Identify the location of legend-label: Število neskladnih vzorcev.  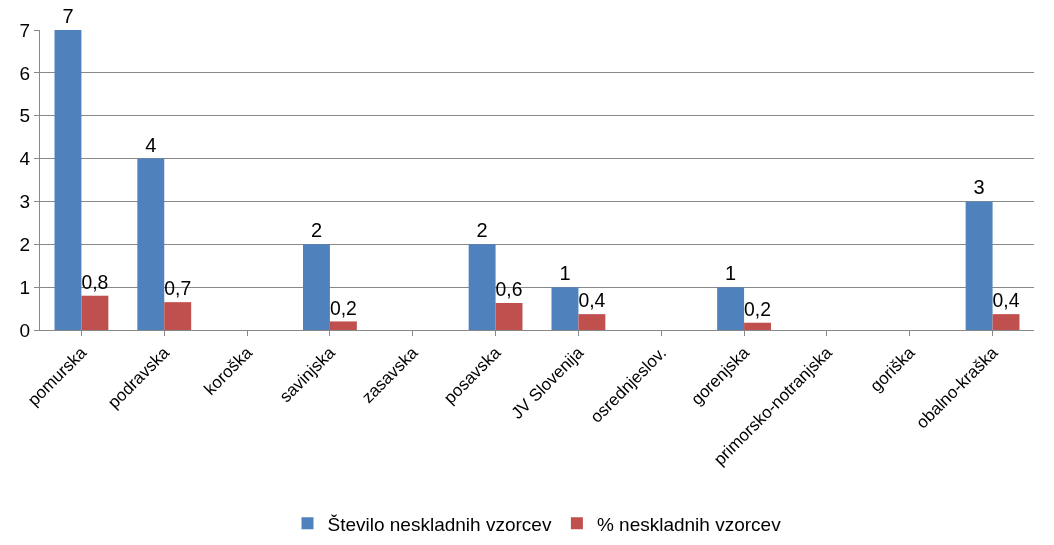
(439, 524).